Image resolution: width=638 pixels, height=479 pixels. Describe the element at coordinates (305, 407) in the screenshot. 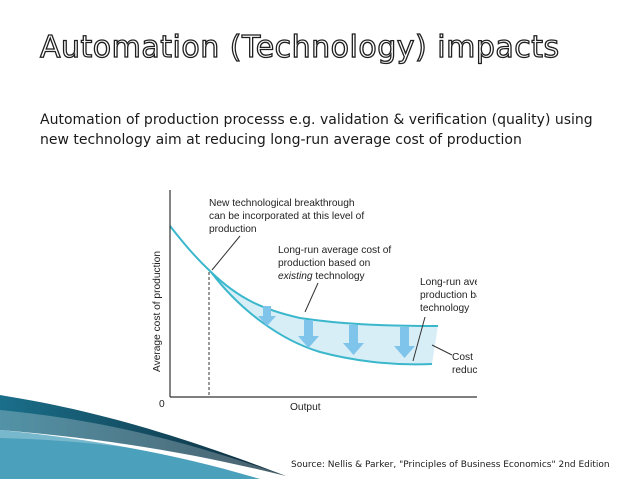

I see `x-axis-label: Output` at that location.